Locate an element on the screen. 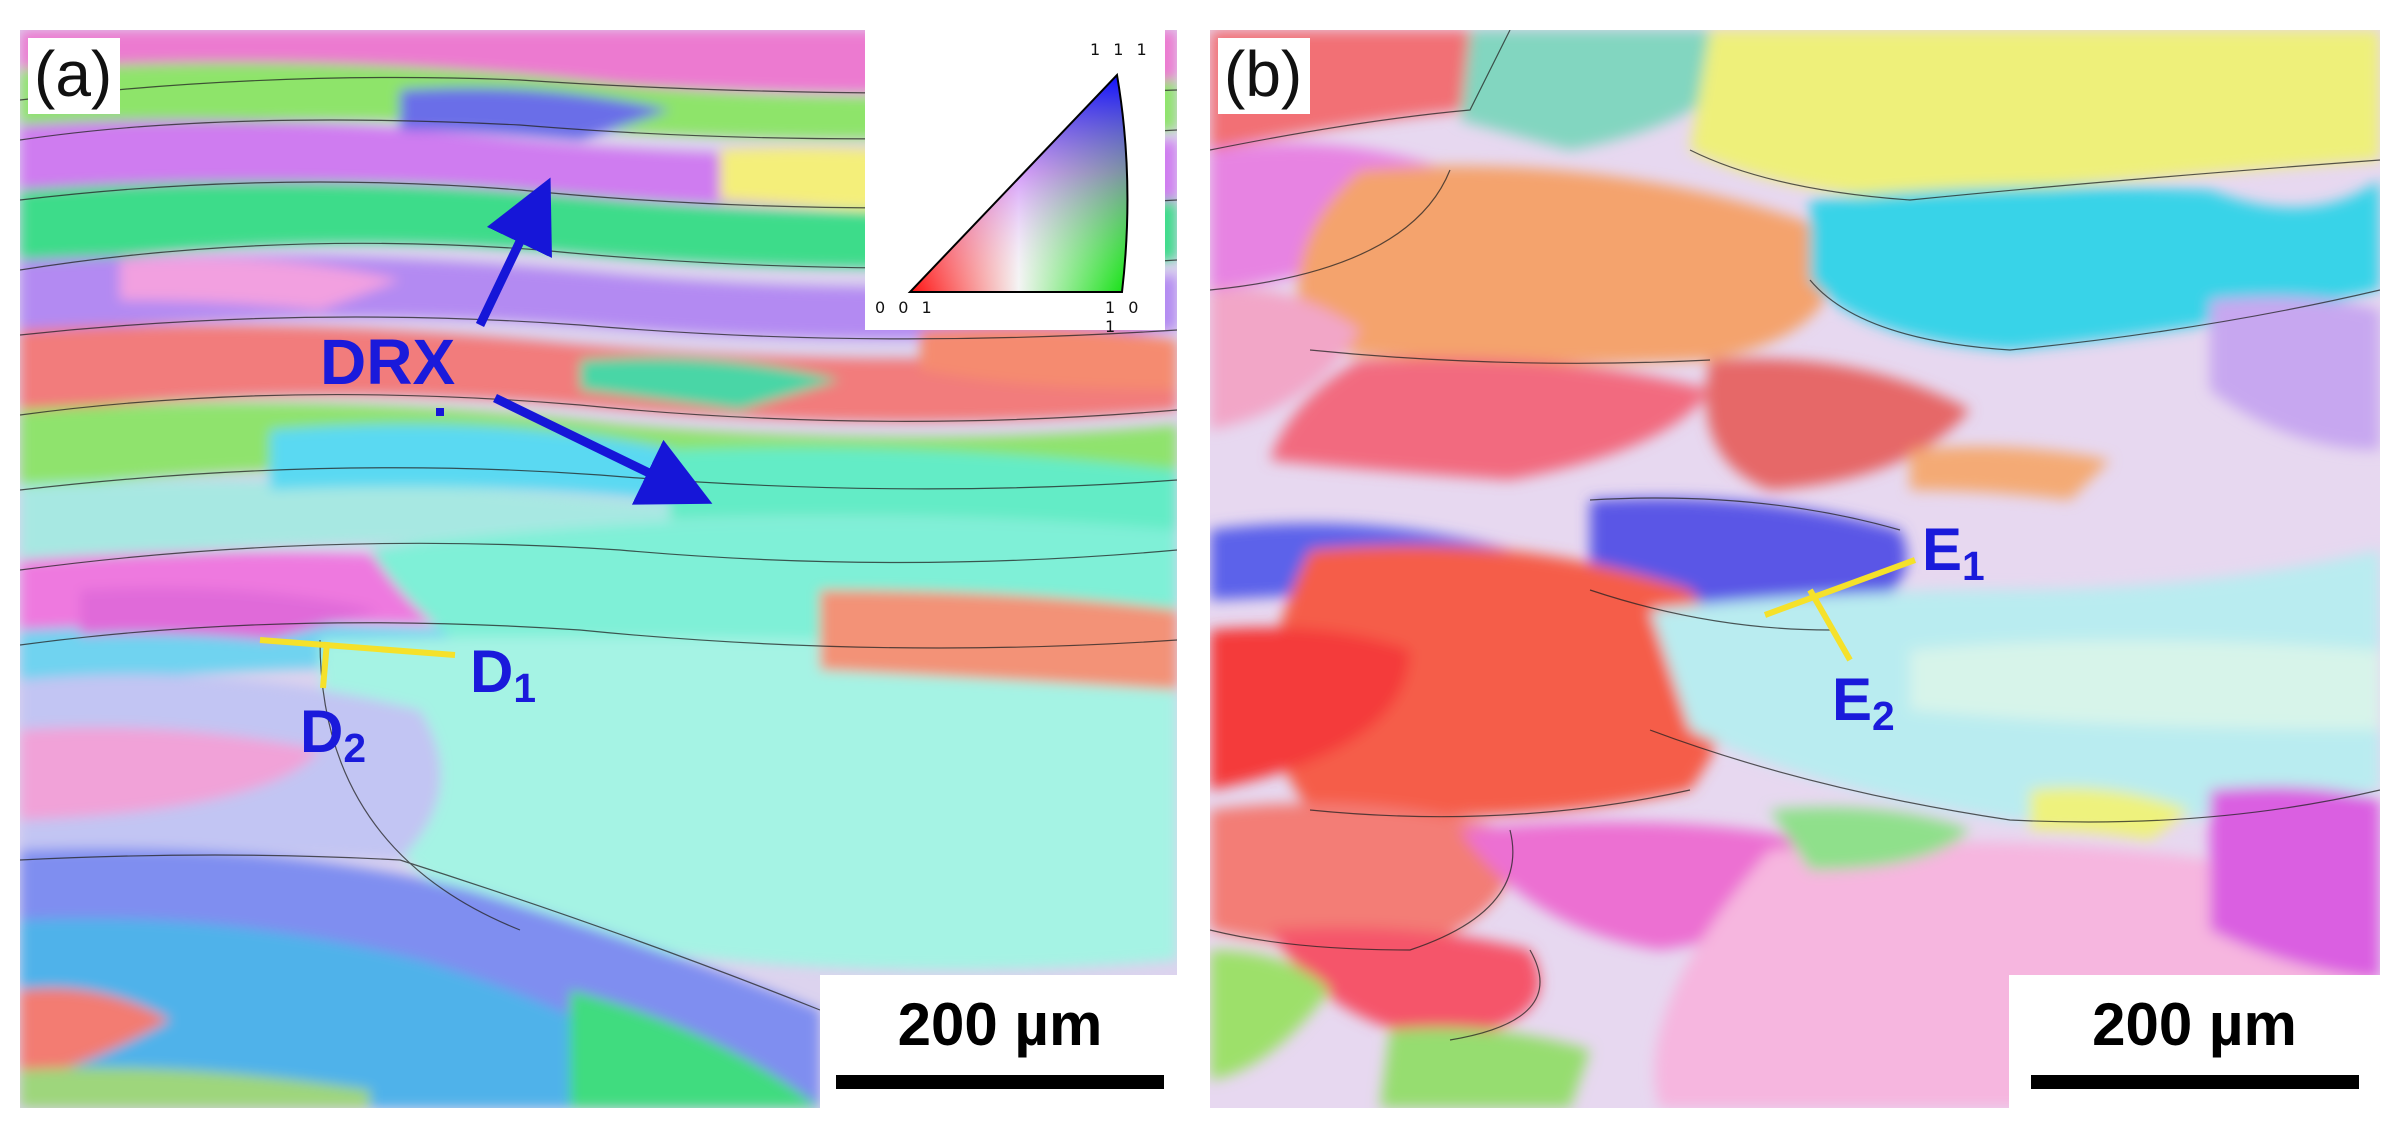  scale-bar-label-b: 200 µm is located at coordinates (2194, 1024).